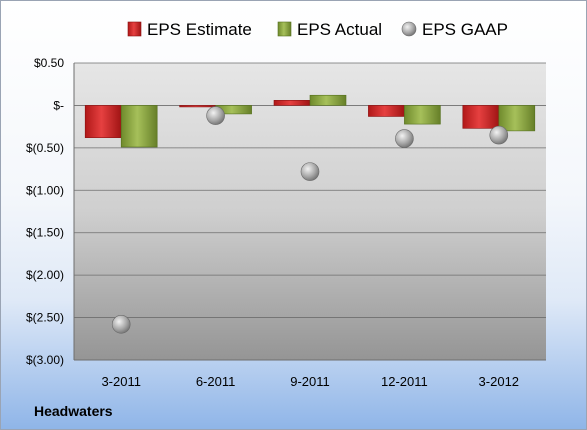  What do you see at coordinates (45, 233) in the screenshot?
I see `y-tick-label: $(1.50)` at bounding box center [45, 233].